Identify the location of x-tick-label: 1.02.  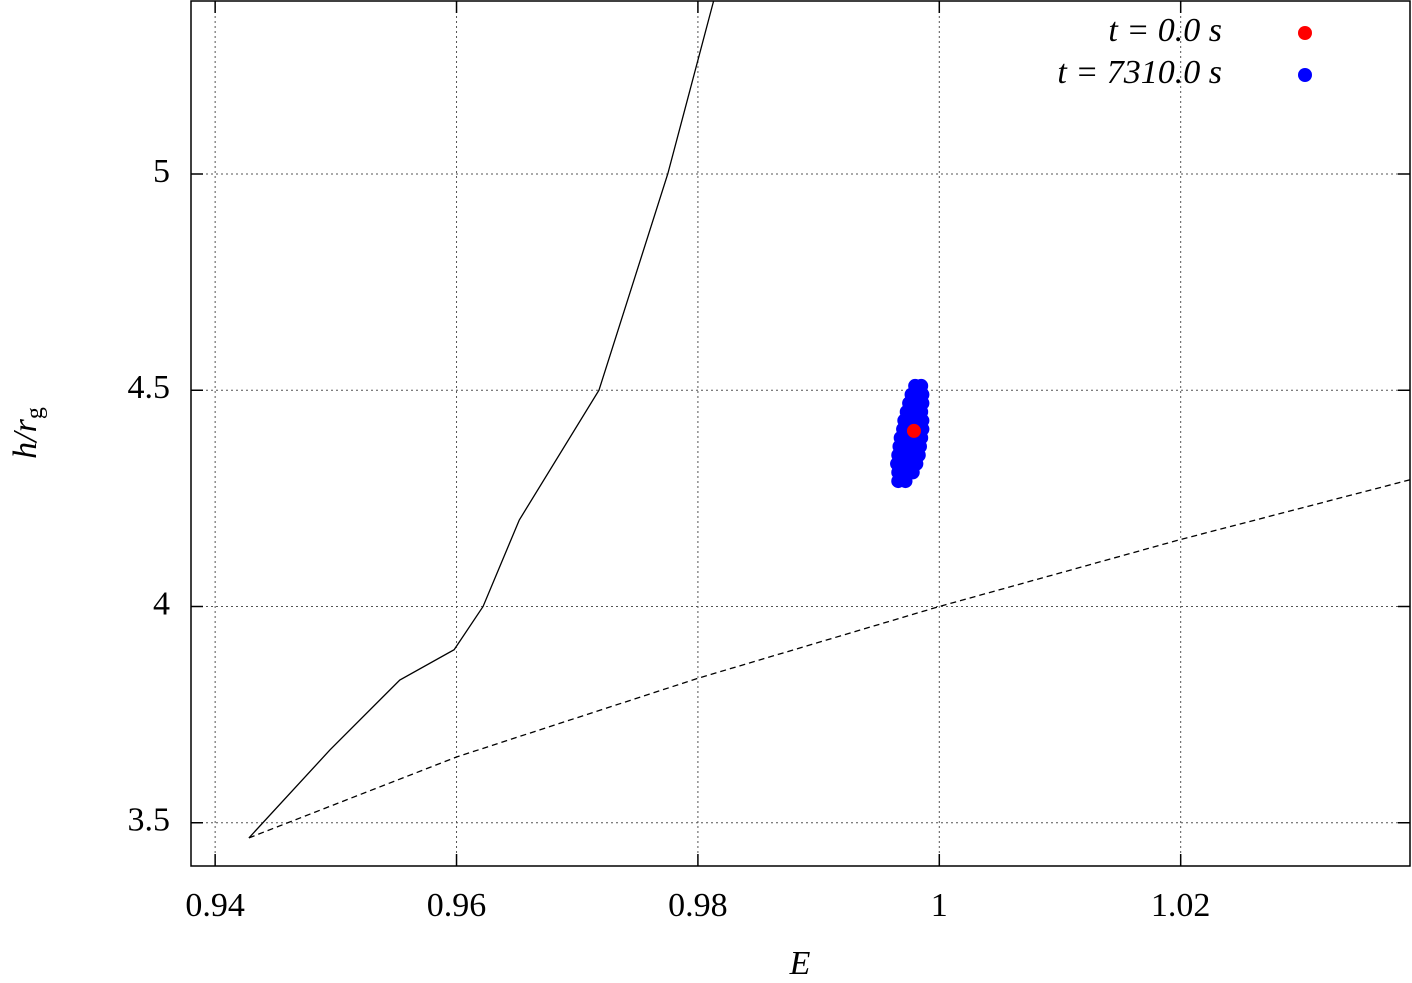
(1181, 905).